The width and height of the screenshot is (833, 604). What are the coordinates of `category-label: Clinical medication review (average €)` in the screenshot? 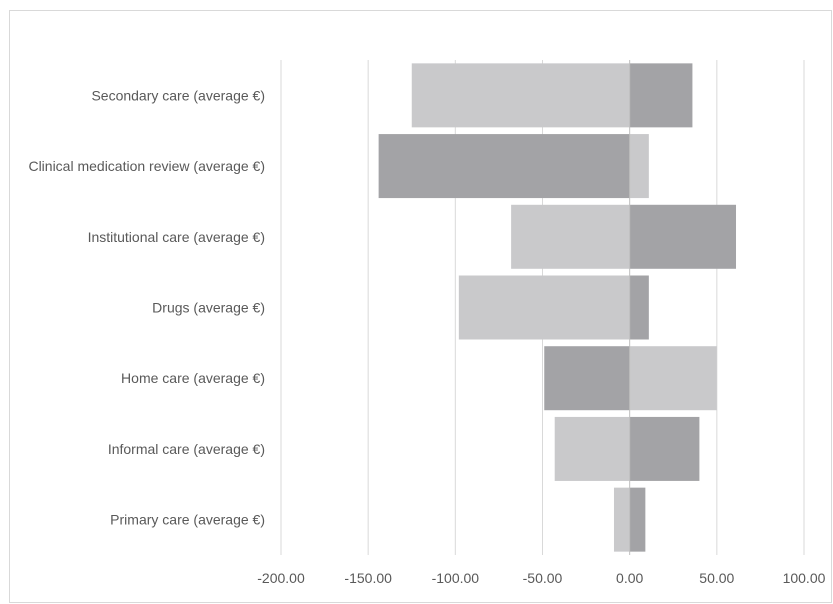 It's located at (146, 166).